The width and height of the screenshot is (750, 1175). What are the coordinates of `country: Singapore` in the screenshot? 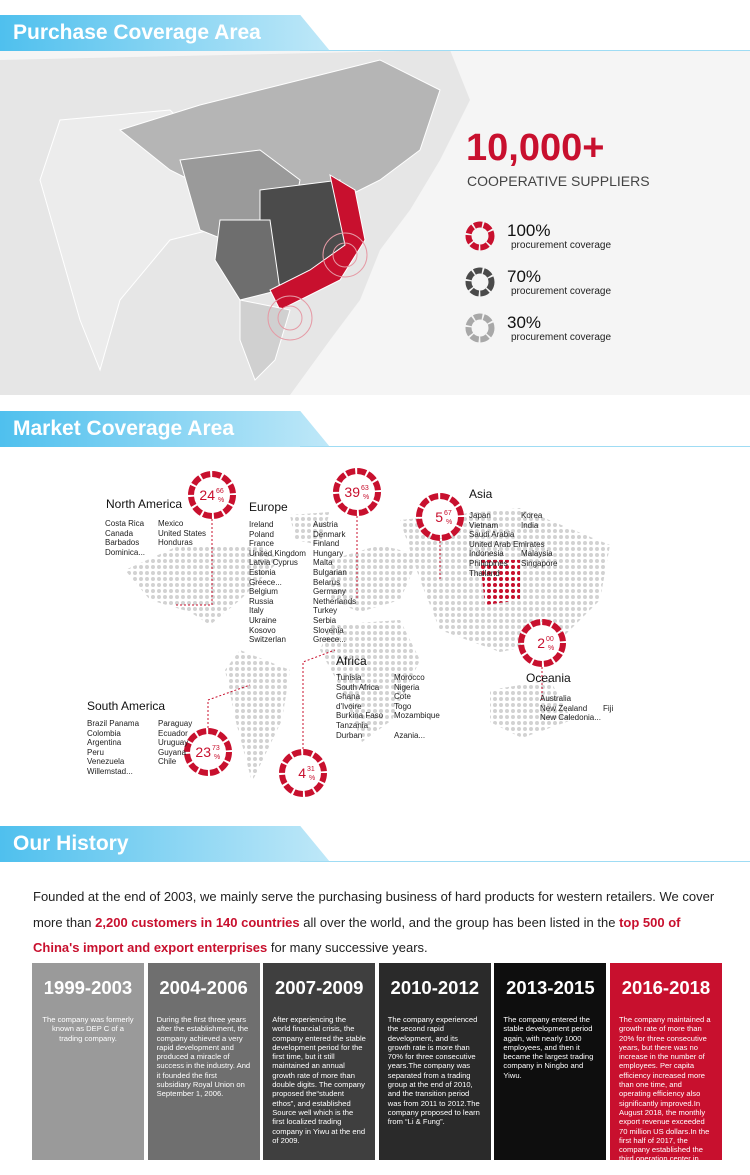 It's located at (539, 563).